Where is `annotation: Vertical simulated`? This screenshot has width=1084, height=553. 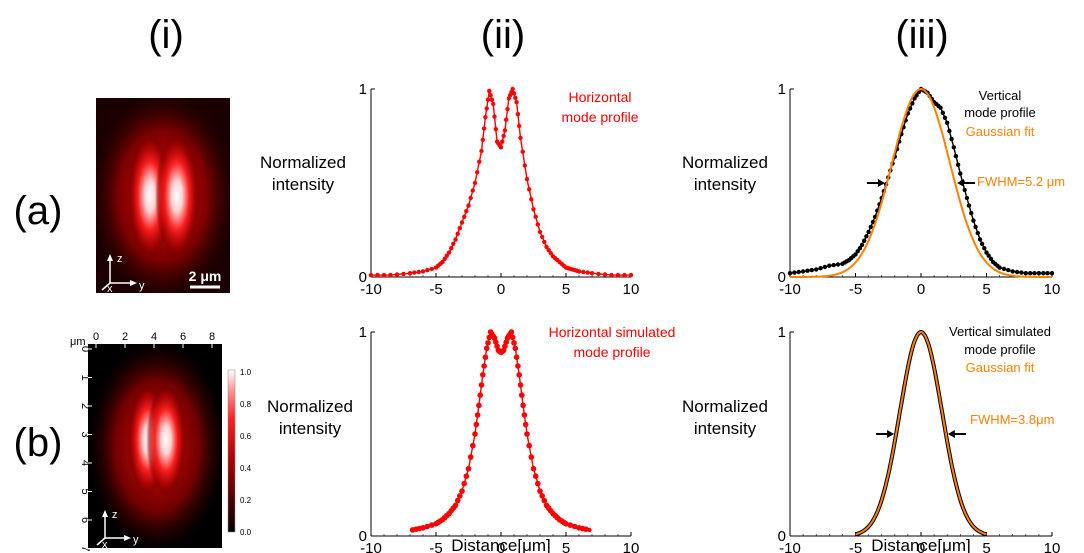 annotation: Vertical simulated is located at coordinates (1000, 331).